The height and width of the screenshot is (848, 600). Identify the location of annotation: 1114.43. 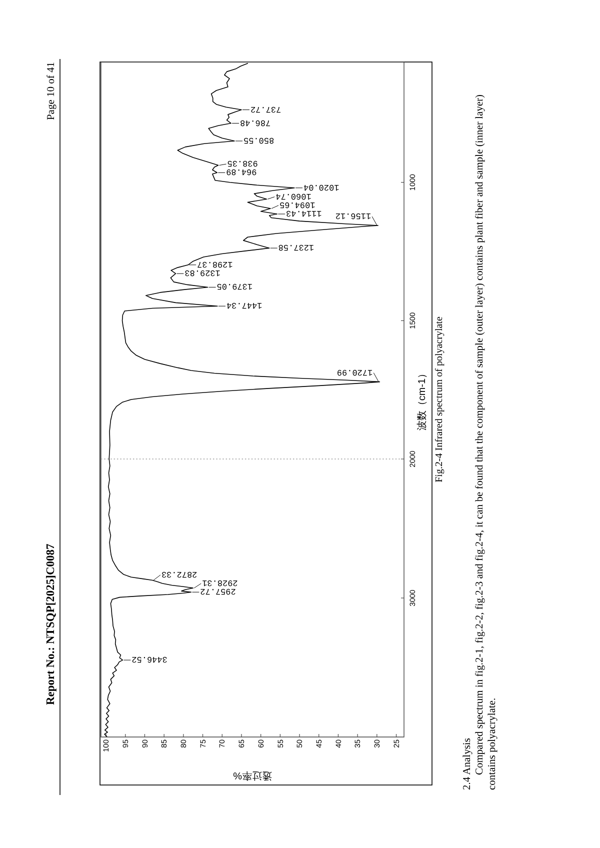
(304, 213).